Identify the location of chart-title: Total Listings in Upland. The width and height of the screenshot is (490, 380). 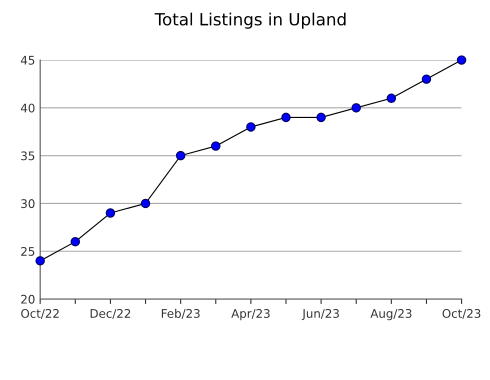
(250, 20).